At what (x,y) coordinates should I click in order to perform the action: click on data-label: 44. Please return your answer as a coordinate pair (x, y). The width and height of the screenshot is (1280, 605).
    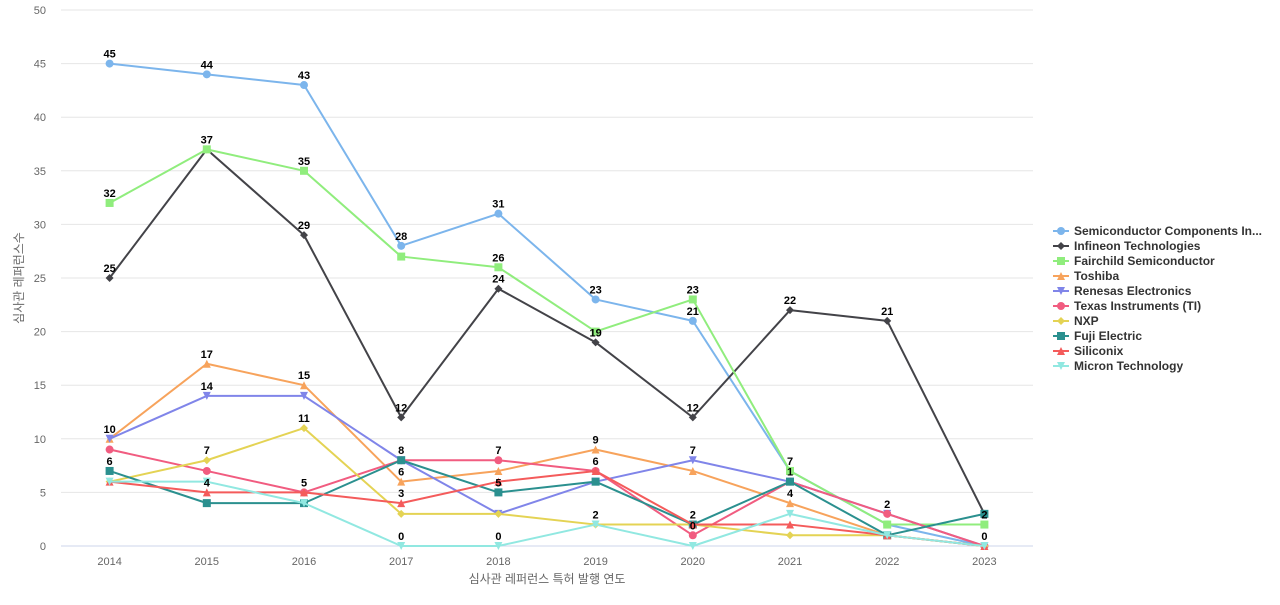
    Looking at the image, I should click on (207, 65).